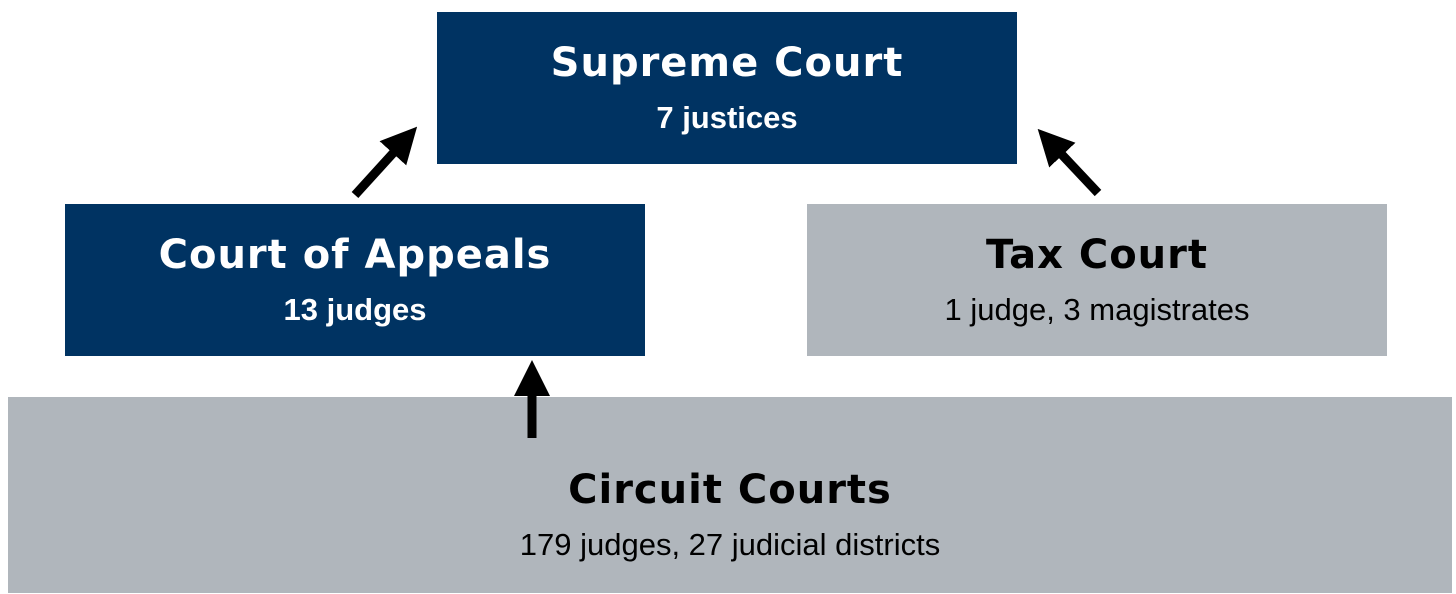 Image resolution: width=1456 pixels, height=594 pixels. Describe the element at coordinates (727, 117) in the screenshot. I see `node-subtitle: 7 justices` at that location.